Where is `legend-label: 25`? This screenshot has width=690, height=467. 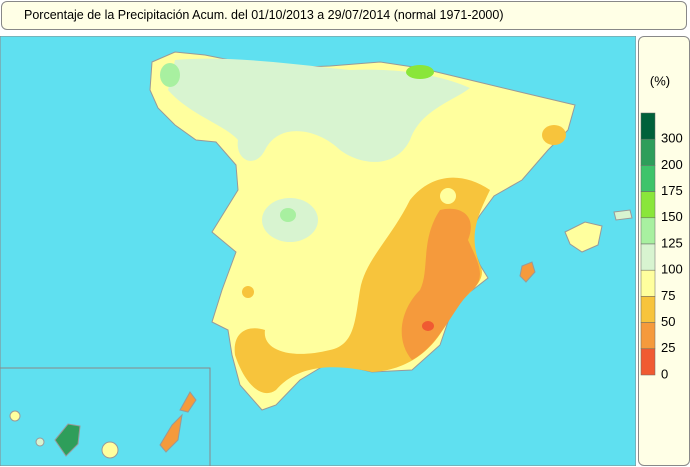
legend-label: 25 is located at coordinates (668, 347).